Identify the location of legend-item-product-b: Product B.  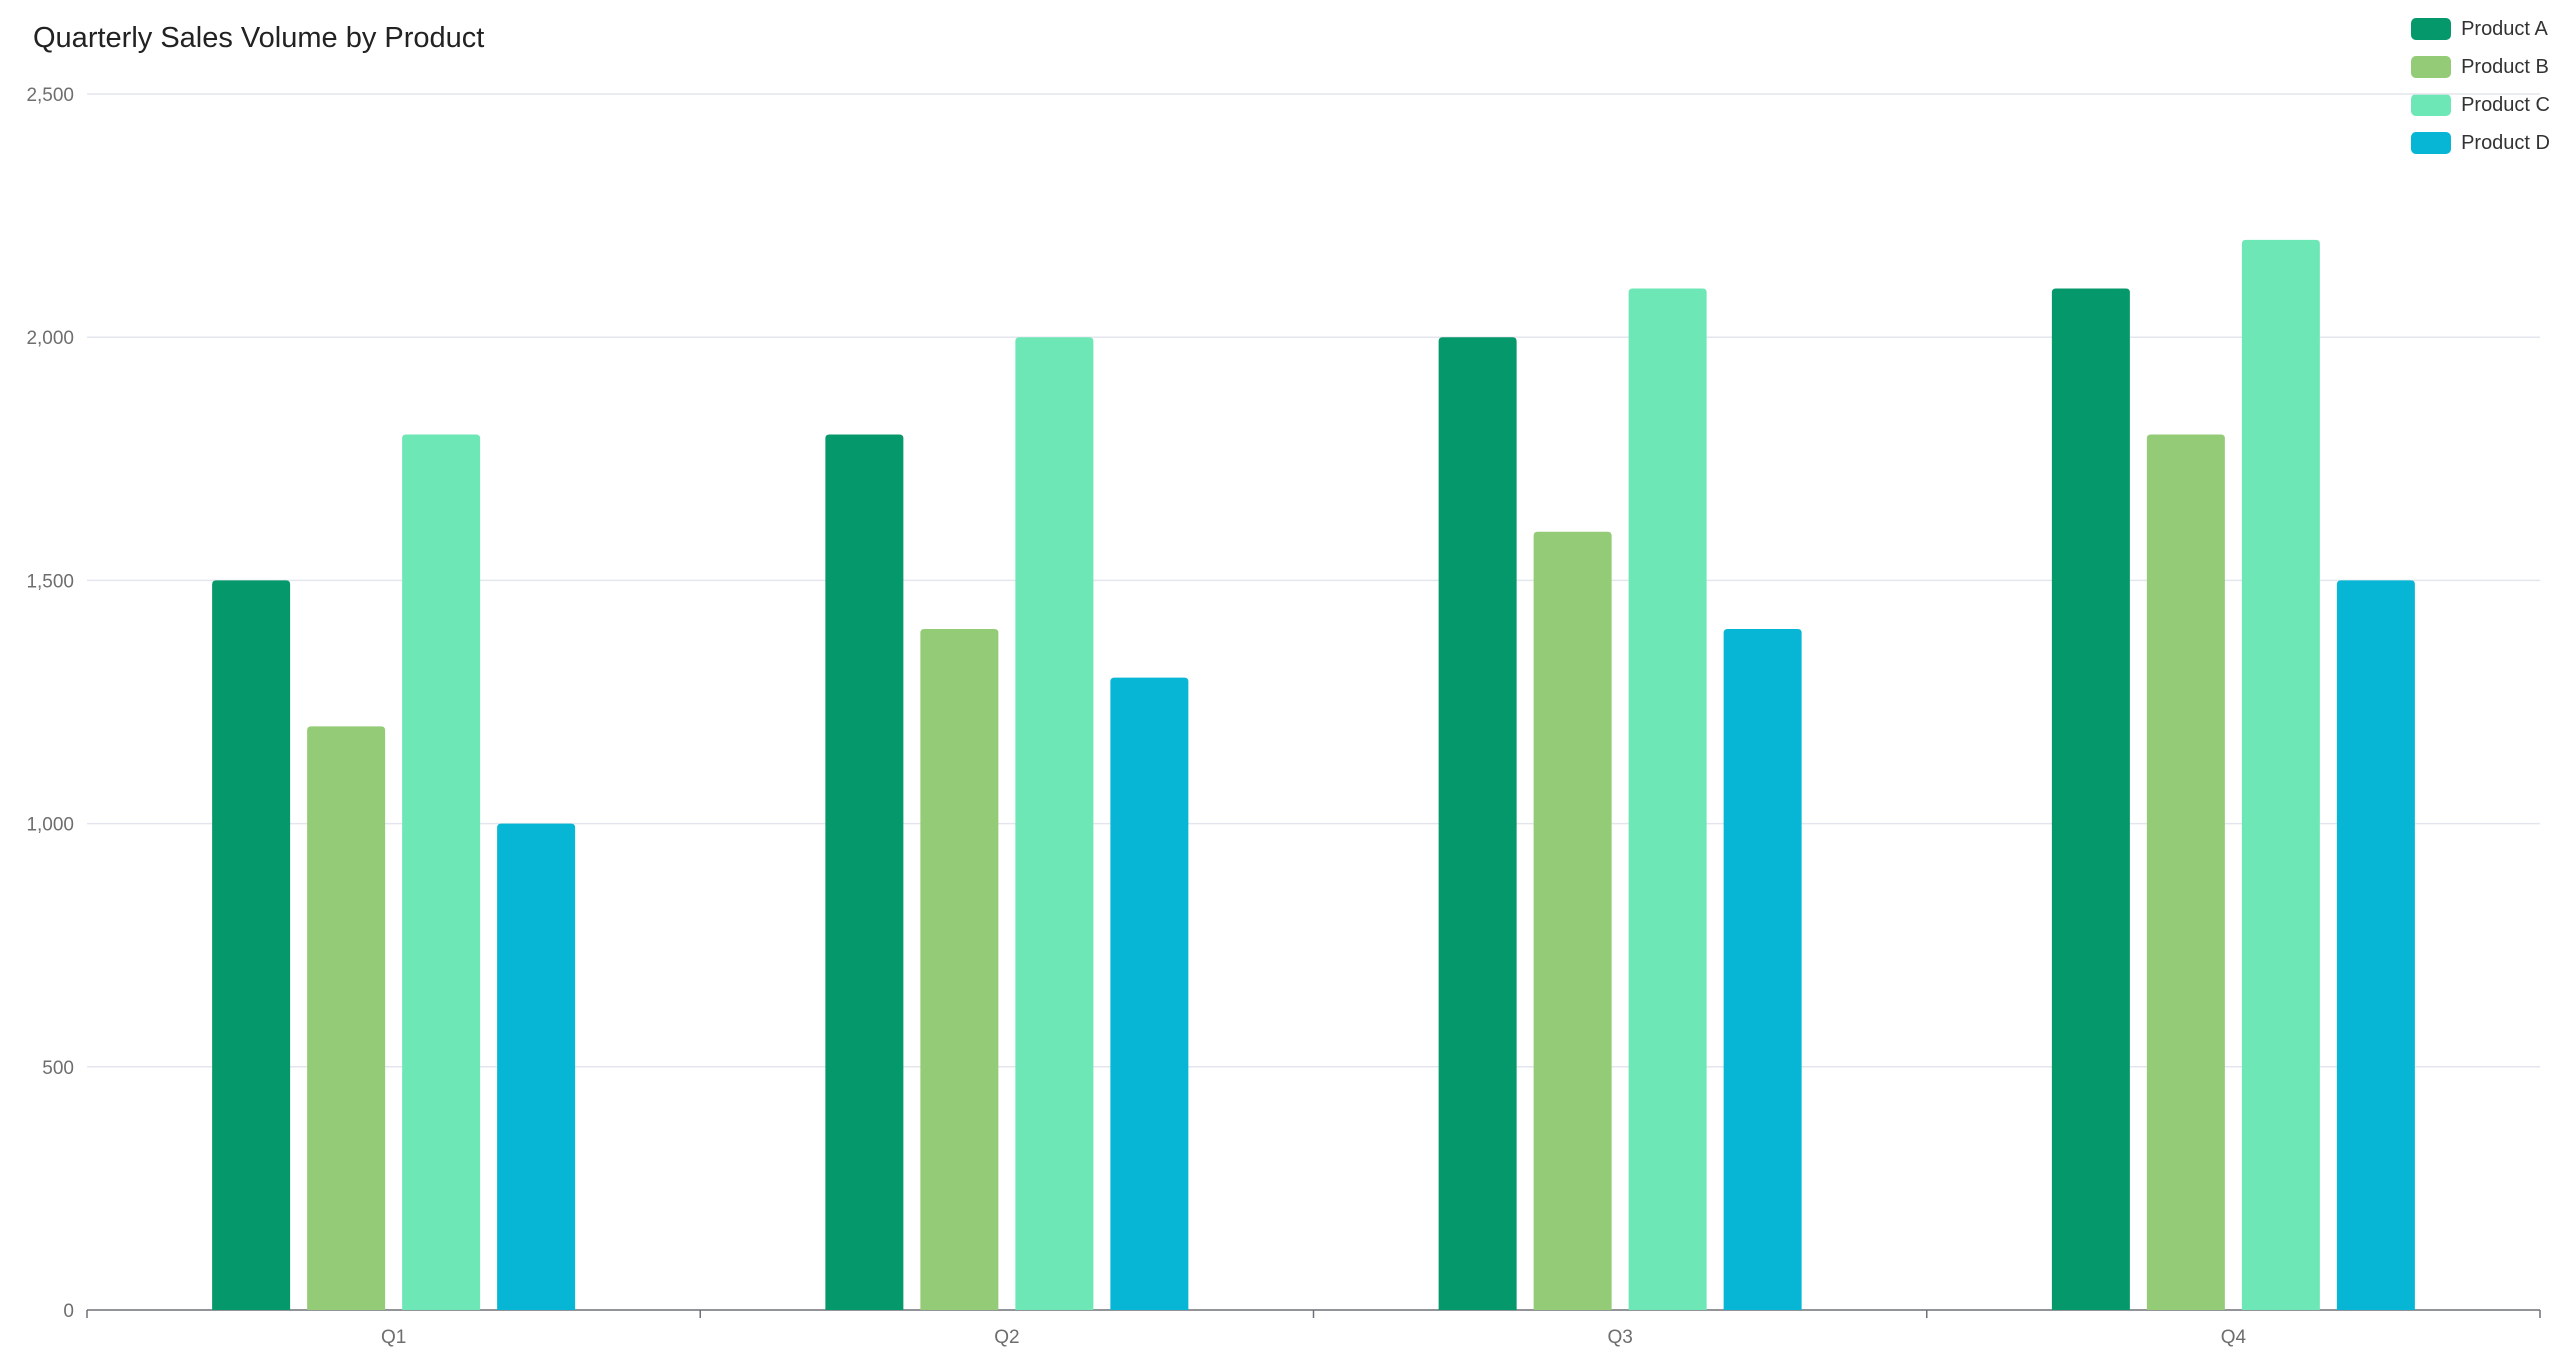
(2480, 67).